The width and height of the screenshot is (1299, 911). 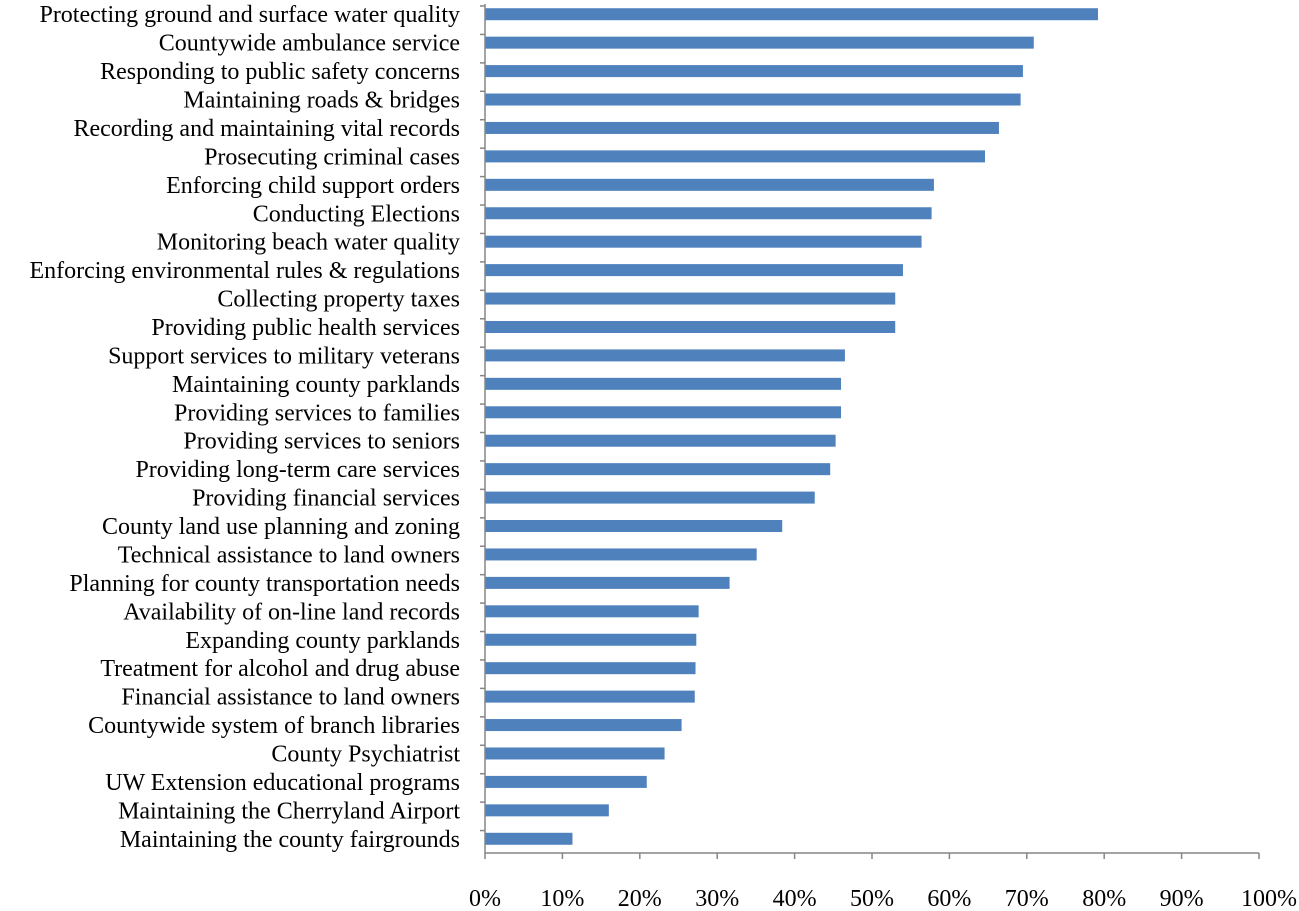 I want to click on category-label: Countywide system of branch libraries, so click(x=274, y=726).